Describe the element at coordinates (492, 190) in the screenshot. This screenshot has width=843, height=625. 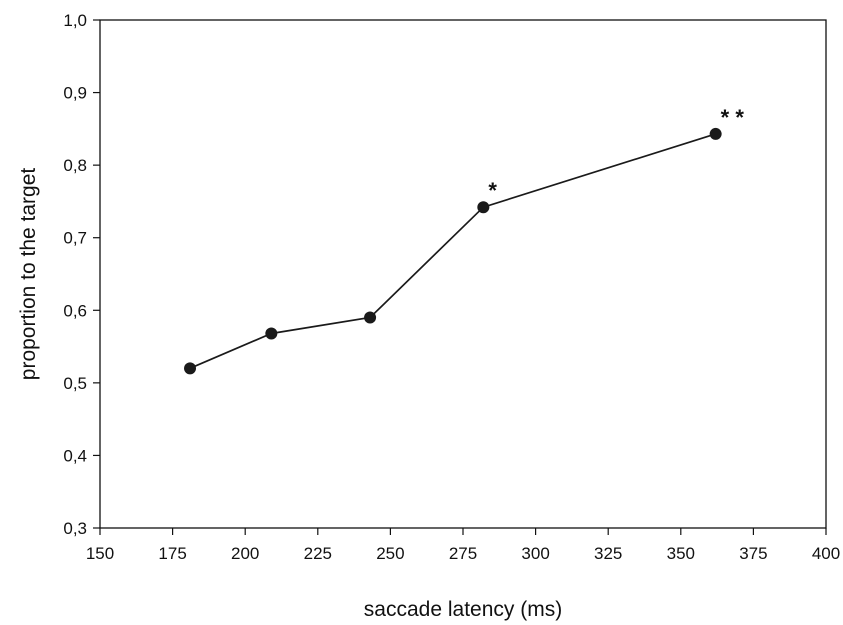
I see `significance-annotation: *` at that location.